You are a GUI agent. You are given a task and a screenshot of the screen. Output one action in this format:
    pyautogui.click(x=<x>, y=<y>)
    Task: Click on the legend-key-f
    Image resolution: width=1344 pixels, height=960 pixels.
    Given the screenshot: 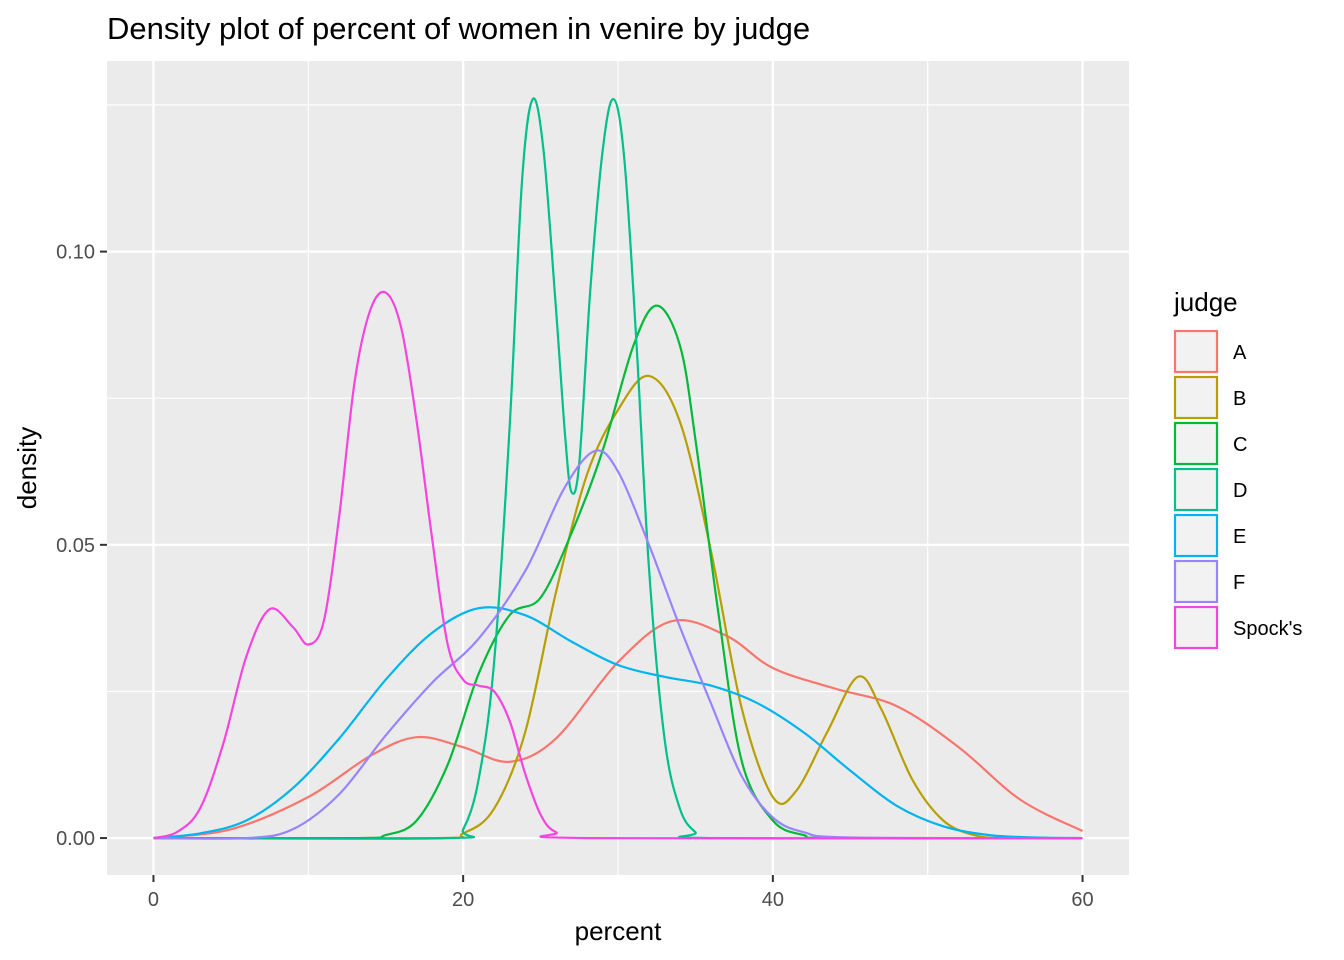 What is the action you would take?
    pyautogui.click(x=1196, y=581)
    